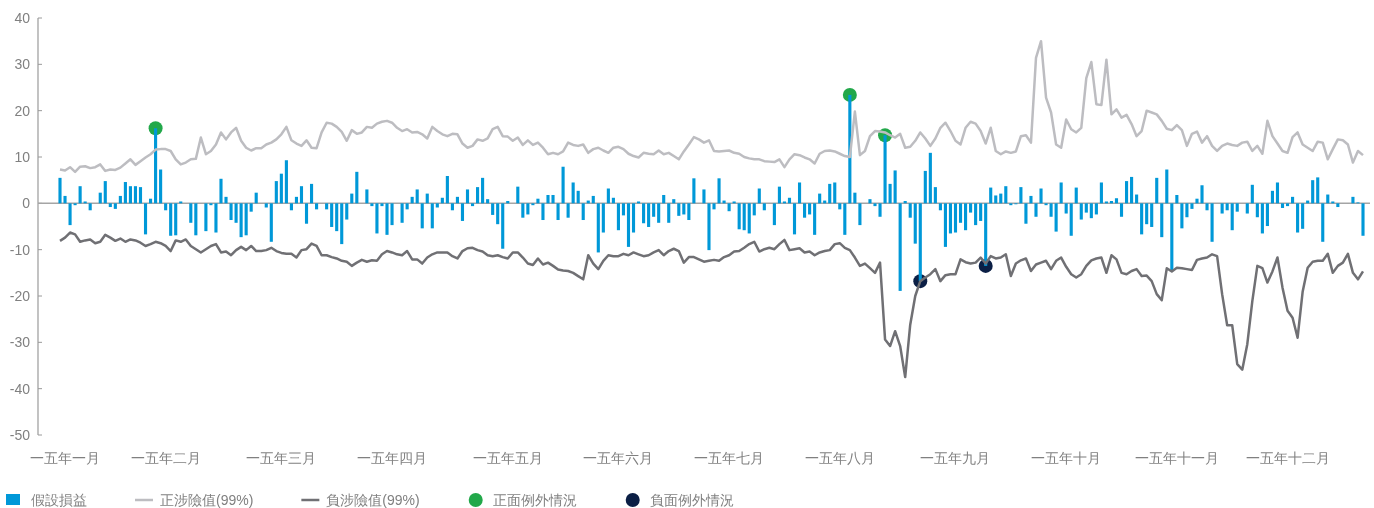 The height and width of the screenshot is (508, 1374). I want to click on x-tick-label: 一五年七月, so click(729, 458).